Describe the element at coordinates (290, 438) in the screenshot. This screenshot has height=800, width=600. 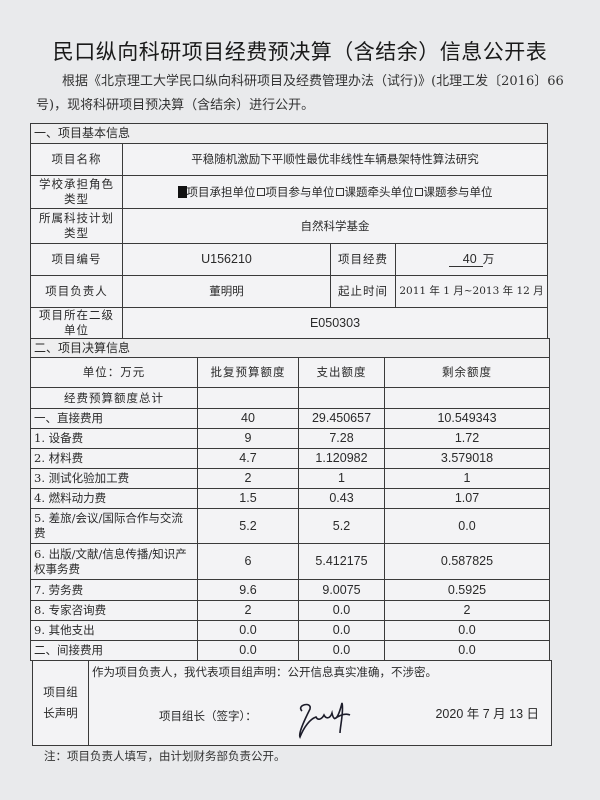
I see `table-row: 1. 设备费 9 7.28 1.72` at that location.